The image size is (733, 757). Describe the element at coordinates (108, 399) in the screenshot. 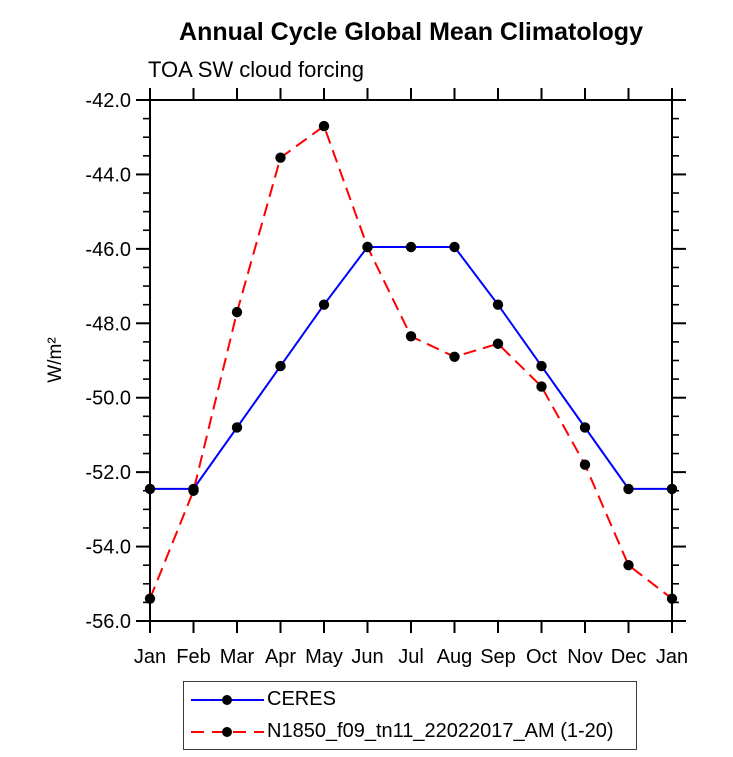

I see `y-axis-tick-label: -50.0` at that location.